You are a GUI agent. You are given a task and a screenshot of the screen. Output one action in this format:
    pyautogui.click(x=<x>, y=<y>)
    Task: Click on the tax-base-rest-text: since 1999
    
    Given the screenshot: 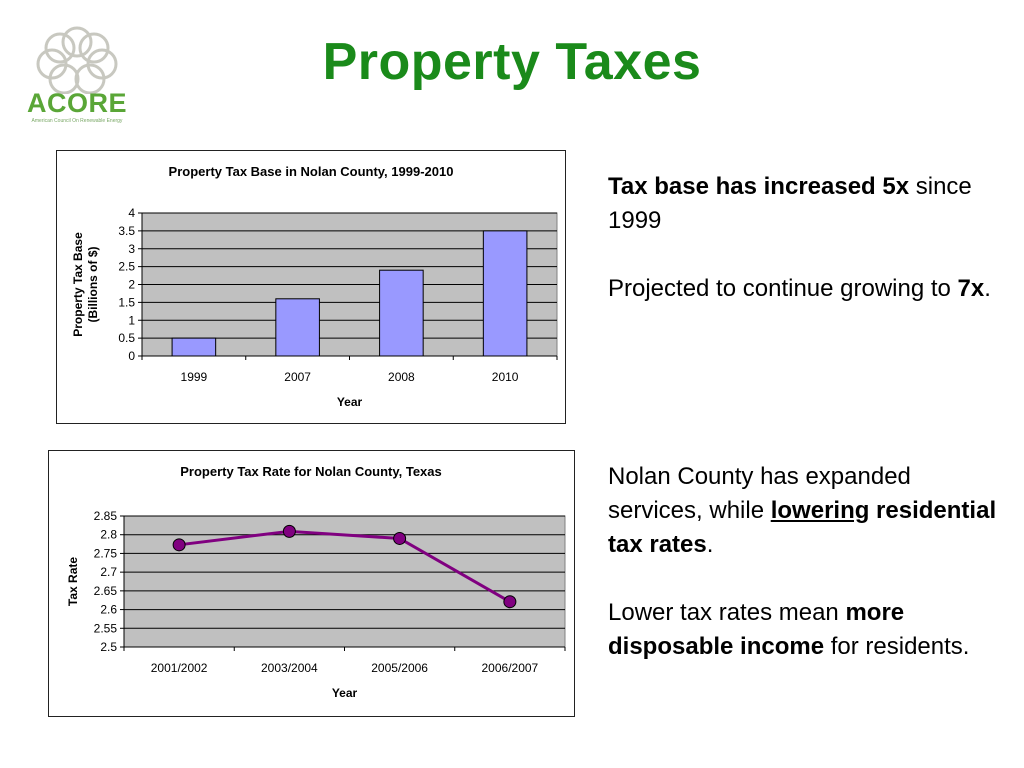 What is the action you would take?
    pyautogui.click(x=790, y=203)
    